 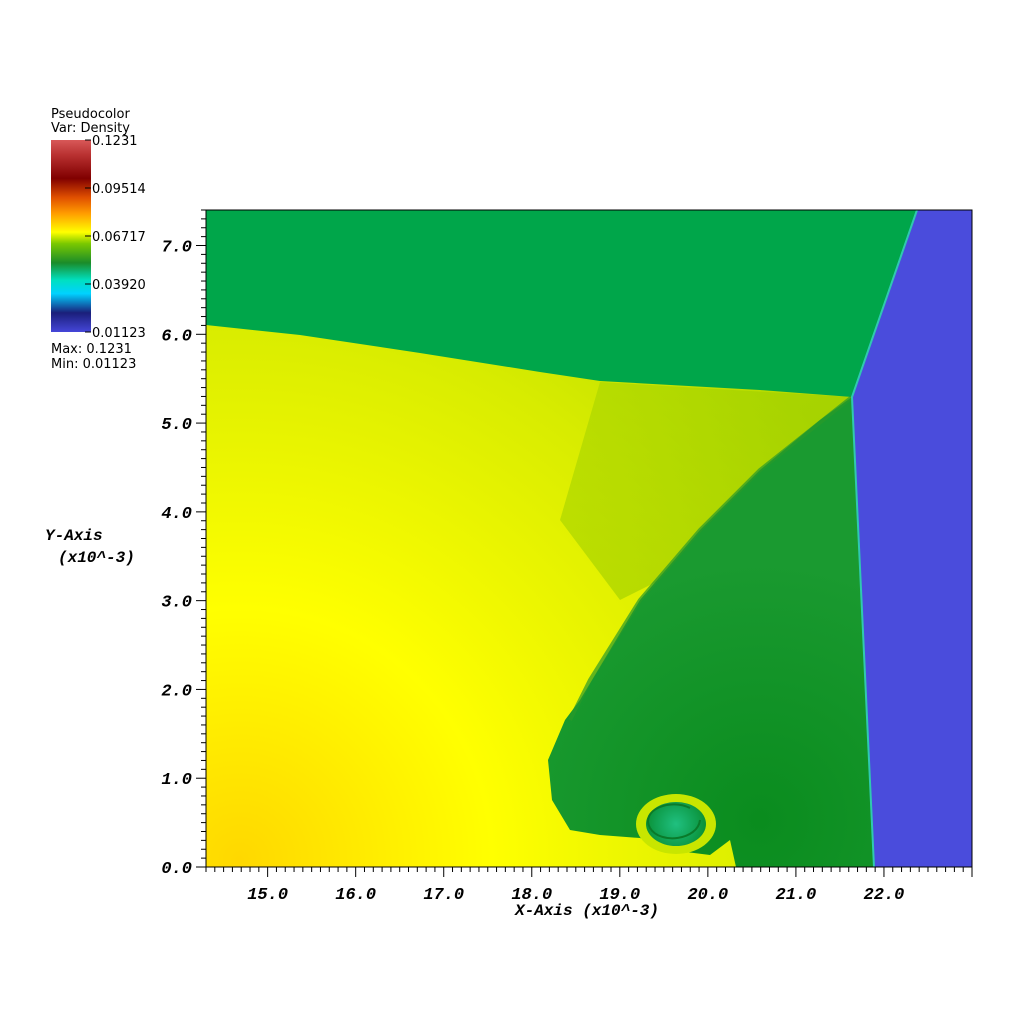 I want to click on y-tick-label: 3.0, so click(x=176, y=603).